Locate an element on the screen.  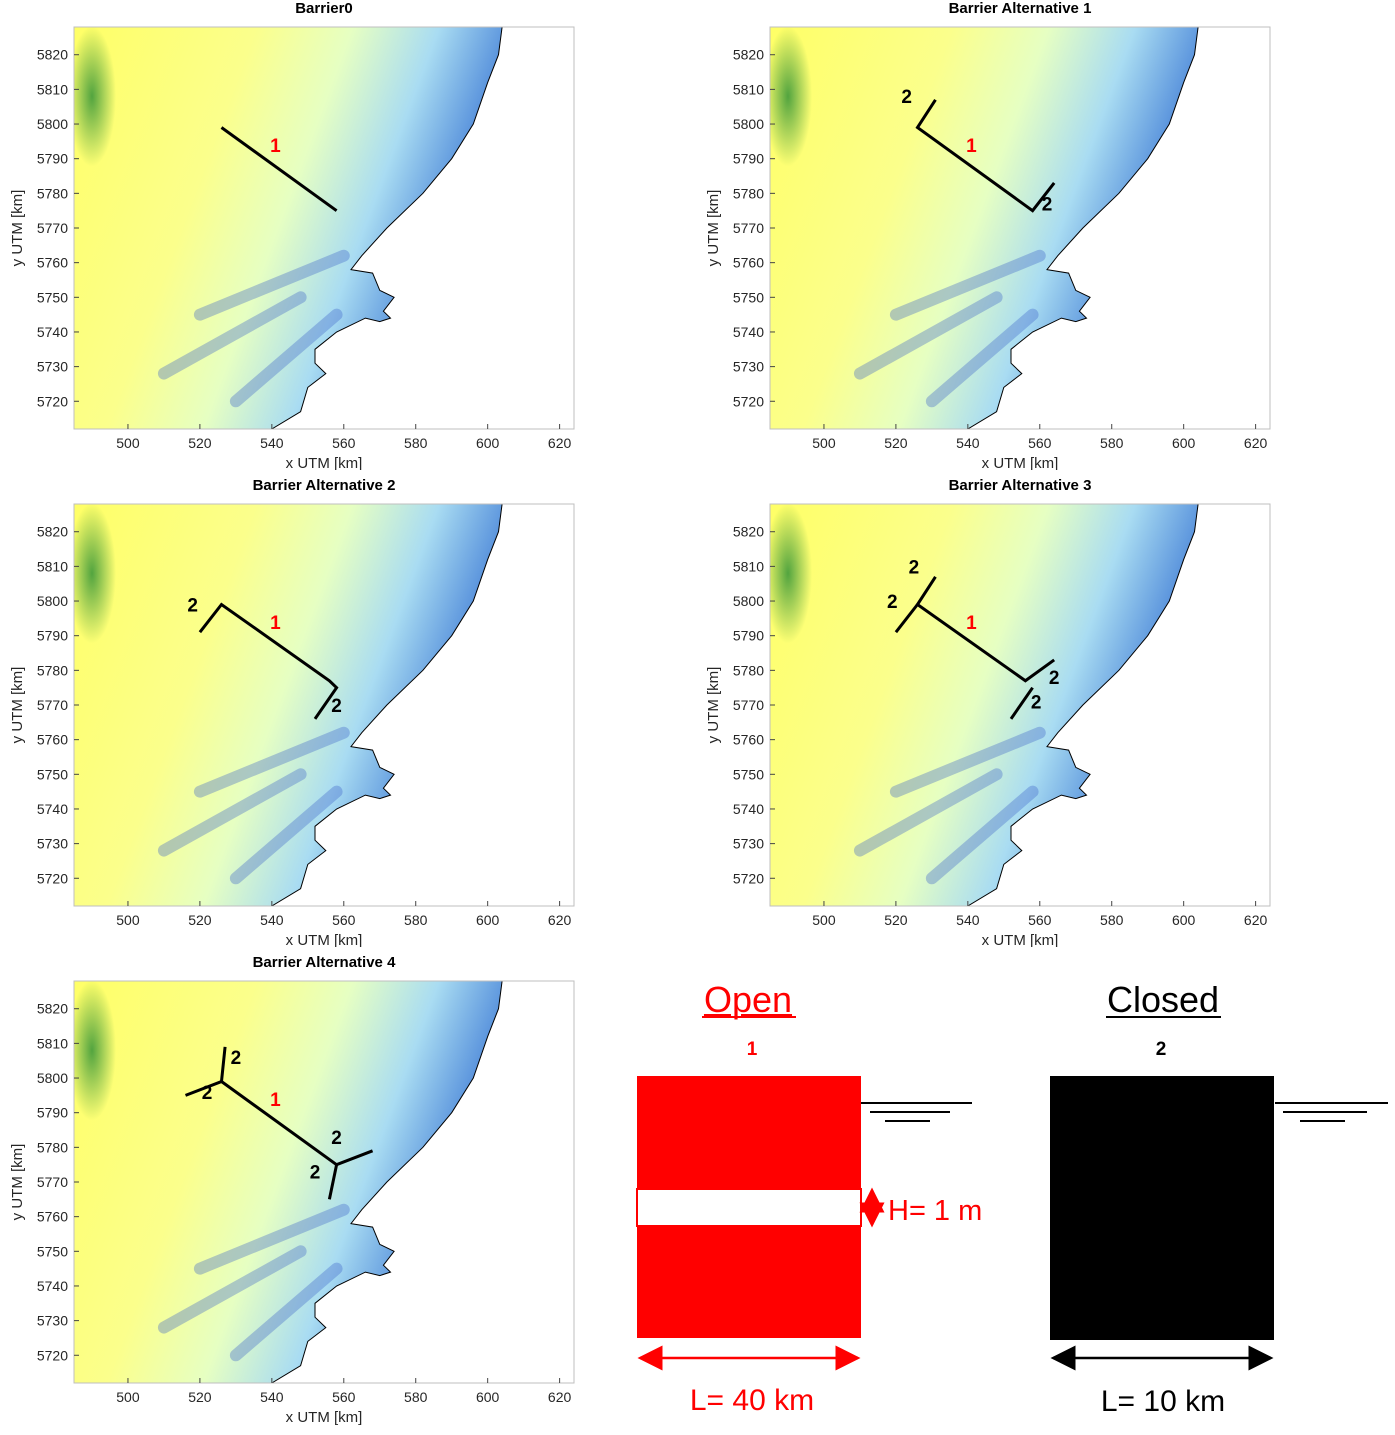
closed-barrier is located at coordinates (1162, 1208).